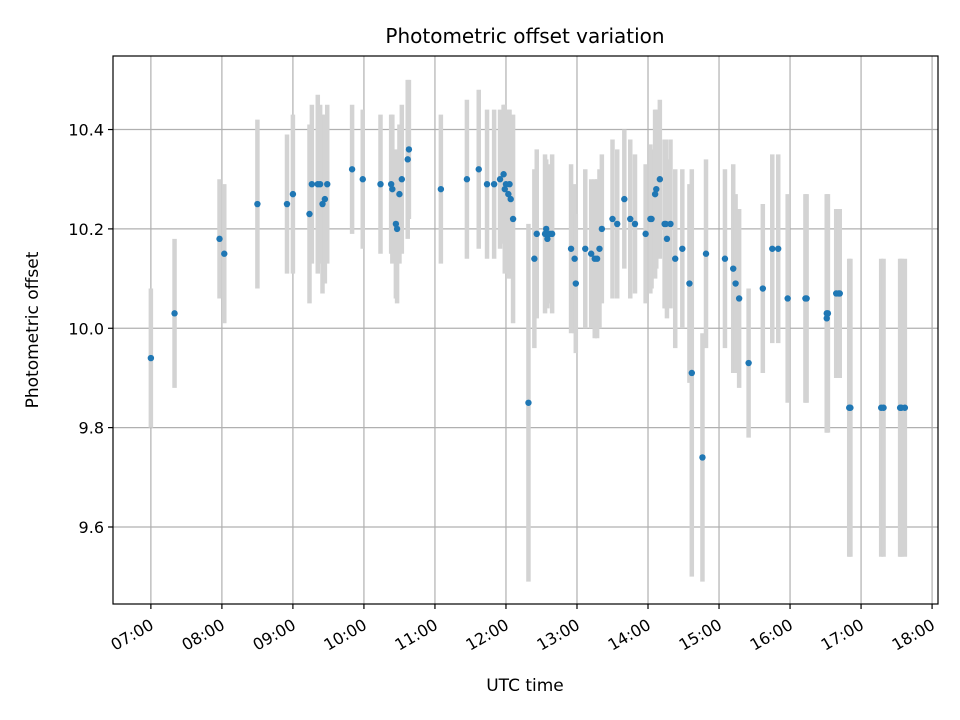 The height and width of the screenshot is (720, 960). Describe the element at coordinates (525, 686) in the screenshot. I see `x-axis-label: UTC time` at that location.